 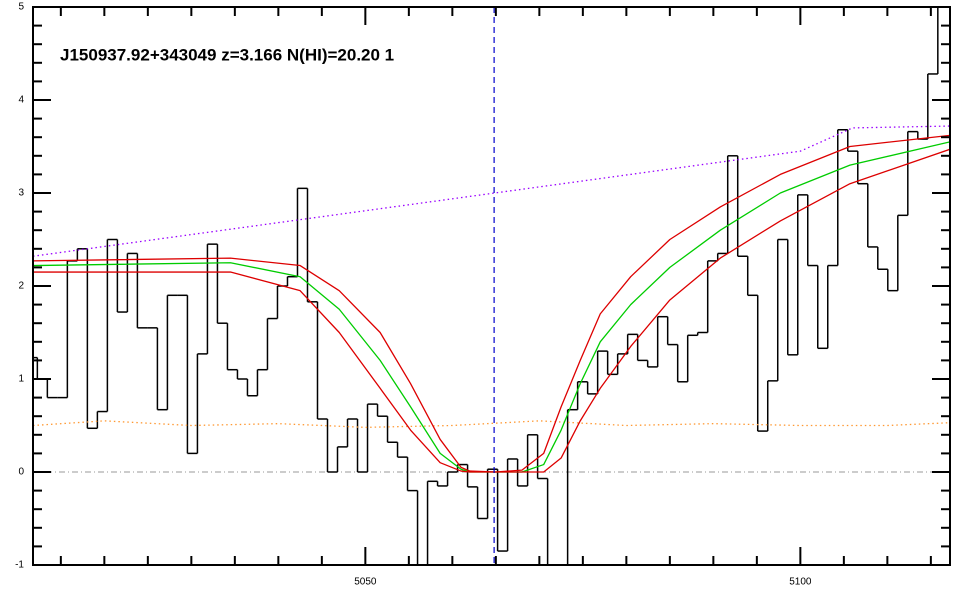 I want to click on y-tick-label: 2, so click(x=21, y=286).